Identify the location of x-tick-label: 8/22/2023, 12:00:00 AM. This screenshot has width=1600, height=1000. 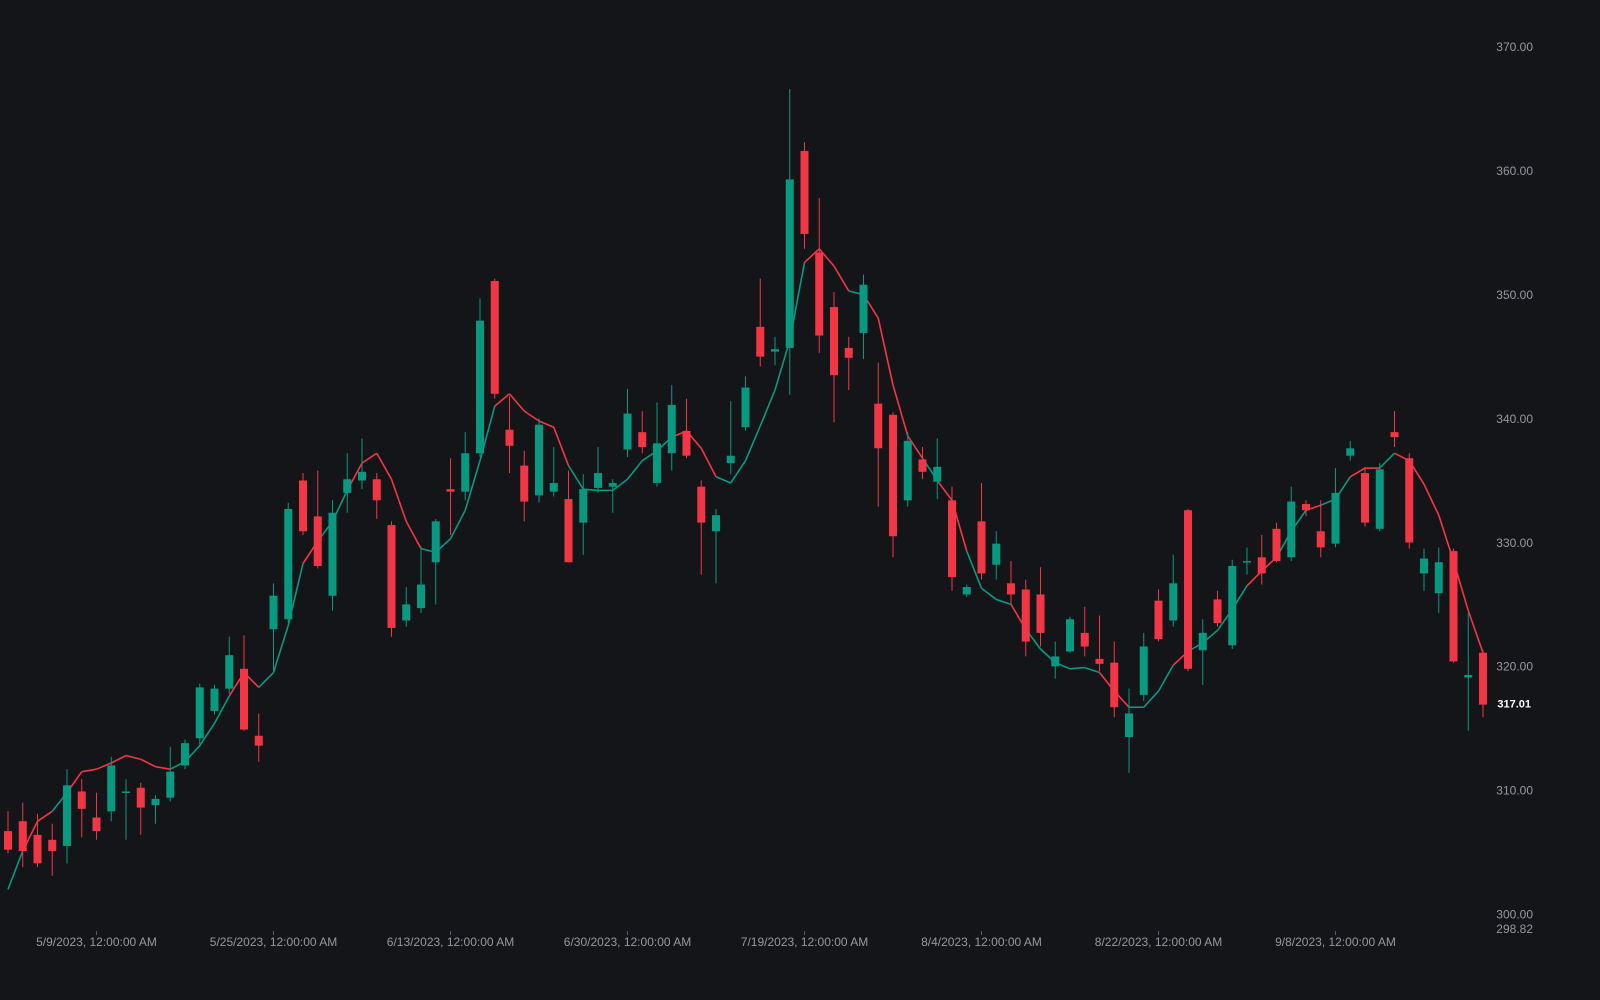
(1158, 942).